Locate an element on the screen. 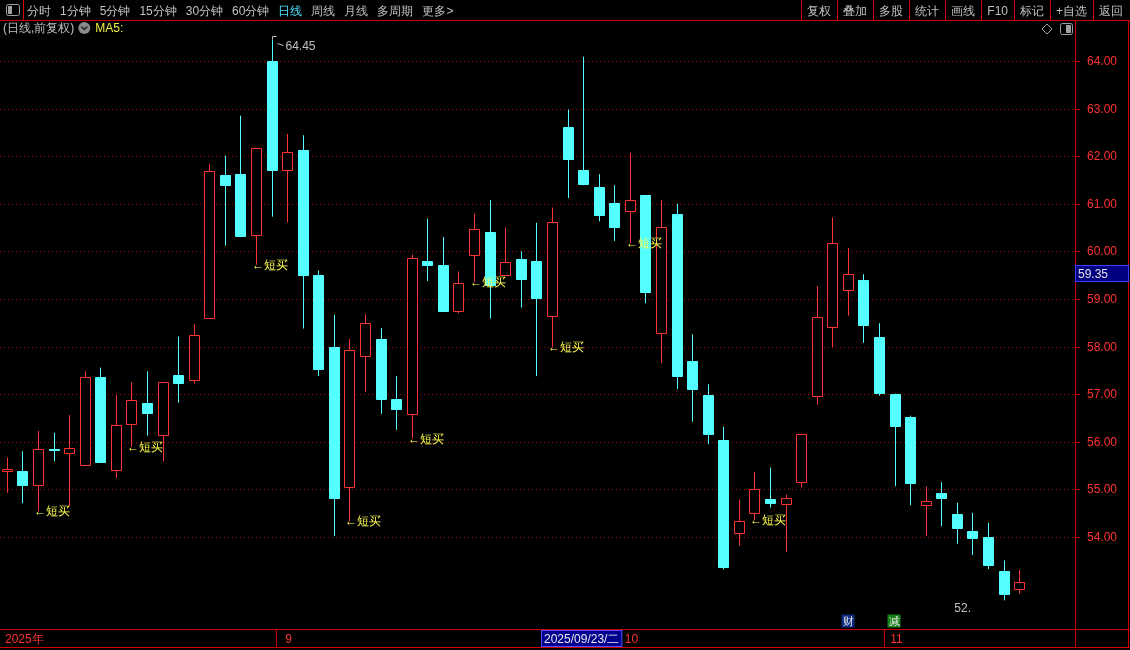 This screenshot has width=1130, height=650. text: 59.35 is located at coordinates (1093, 274).